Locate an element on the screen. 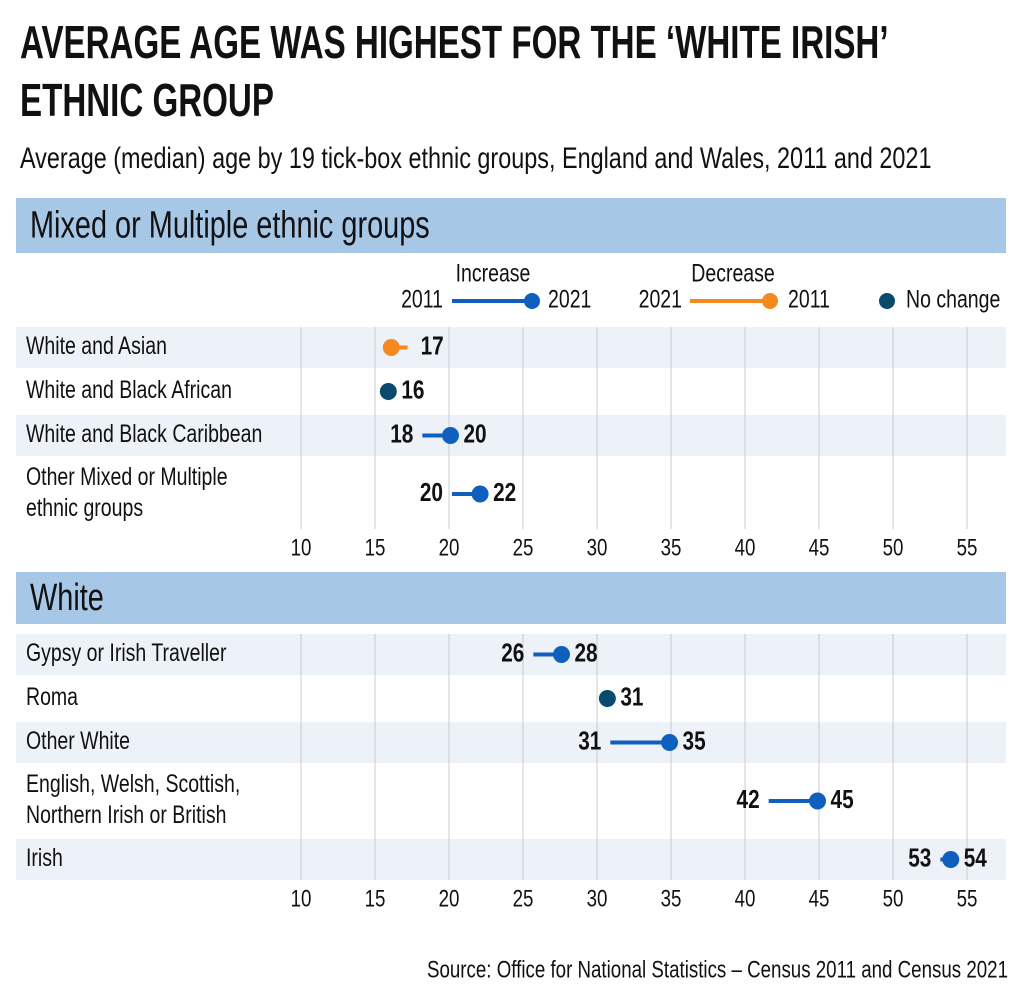  value-label: 22 is located at coordinates (504, 492).